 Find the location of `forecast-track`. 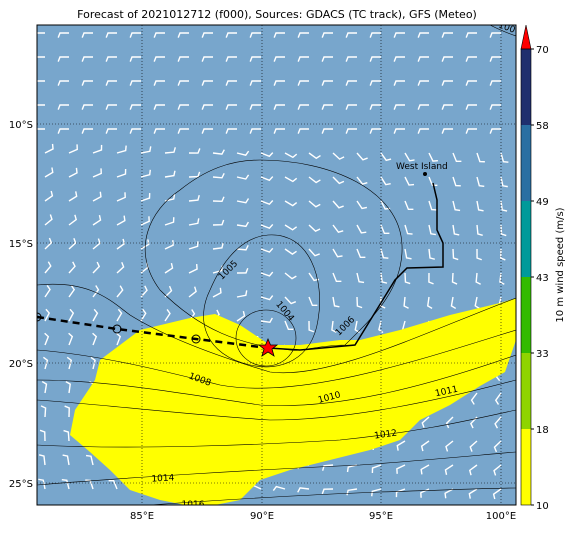

forecast-track is located at coordinates (153, 332).